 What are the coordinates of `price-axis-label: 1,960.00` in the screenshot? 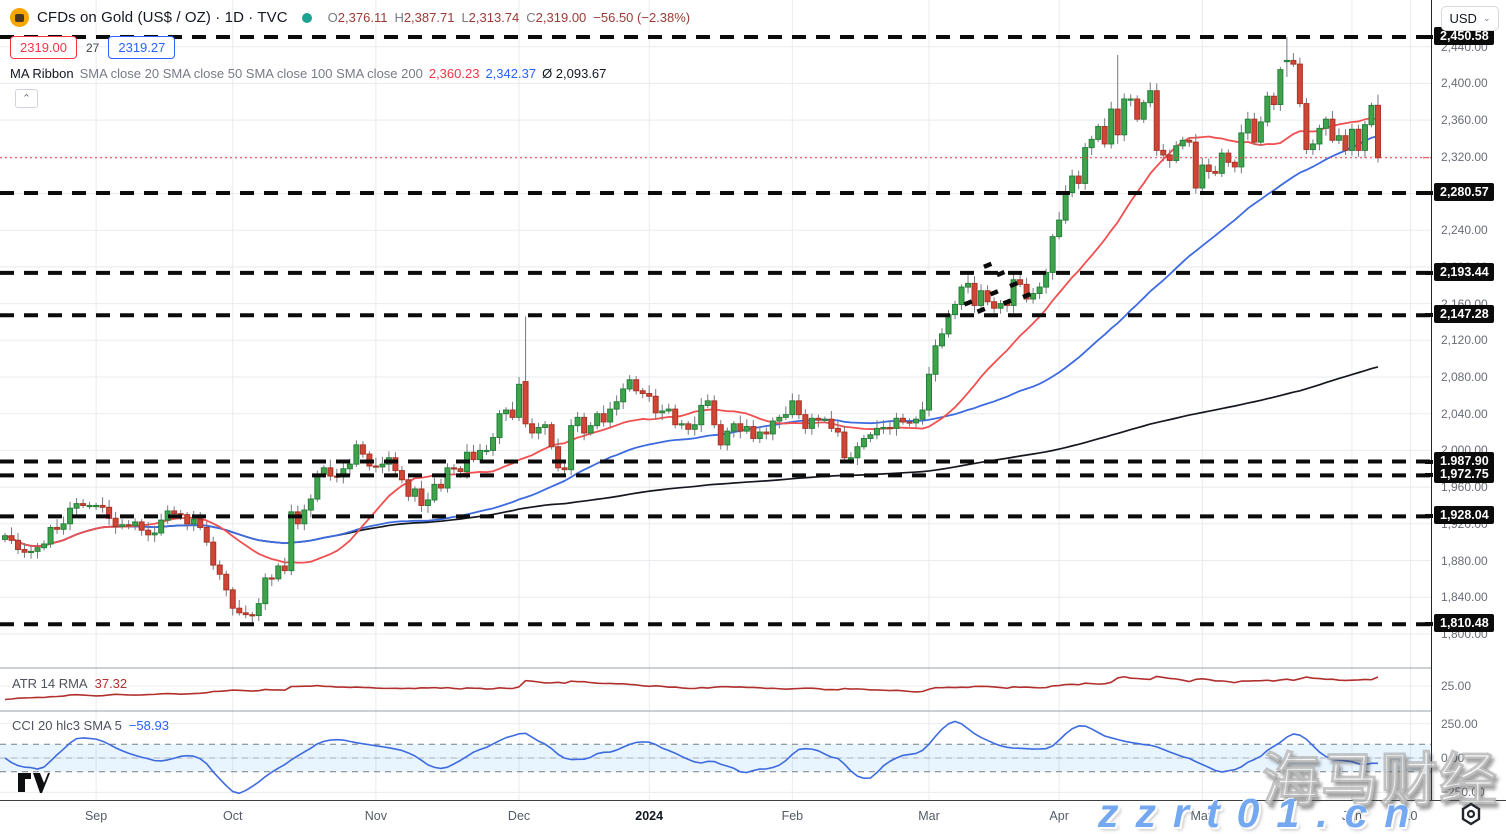 It's located at (1464, 487).